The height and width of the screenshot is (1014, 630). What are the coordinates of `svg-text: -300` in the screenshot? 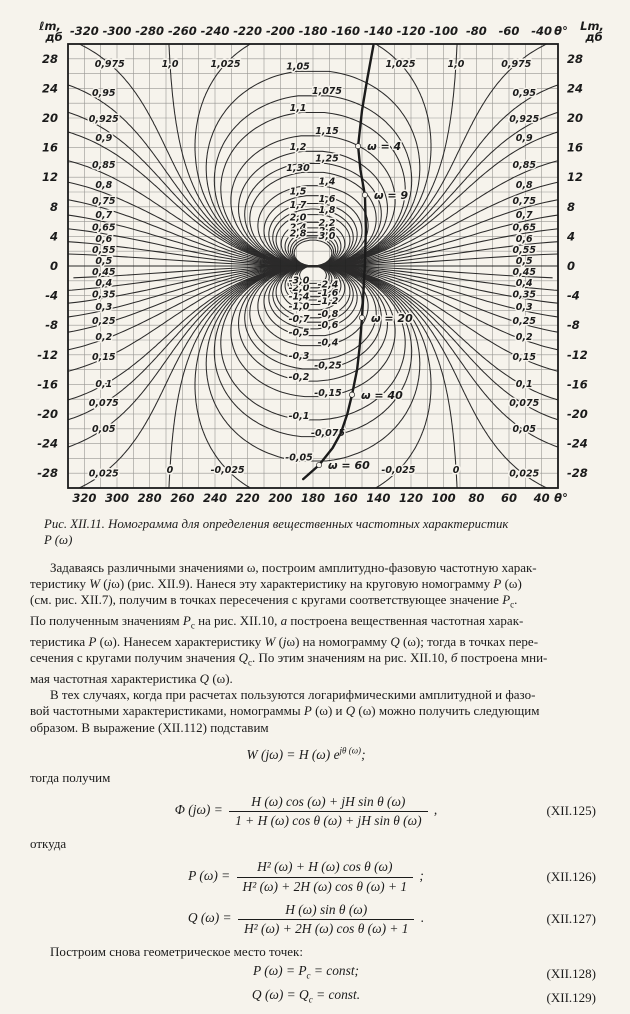 It's located at (117, 31).